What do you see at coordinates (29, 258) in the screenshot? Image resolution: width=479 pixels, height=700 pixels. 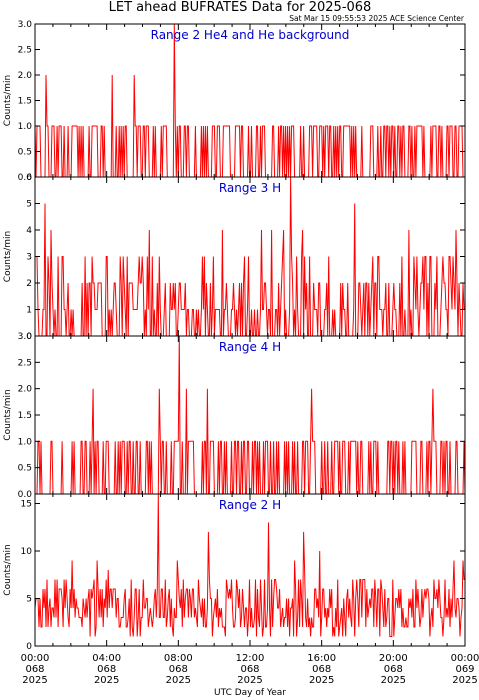 I see `y-tick-label: 3` at bounding box center [29, 258].